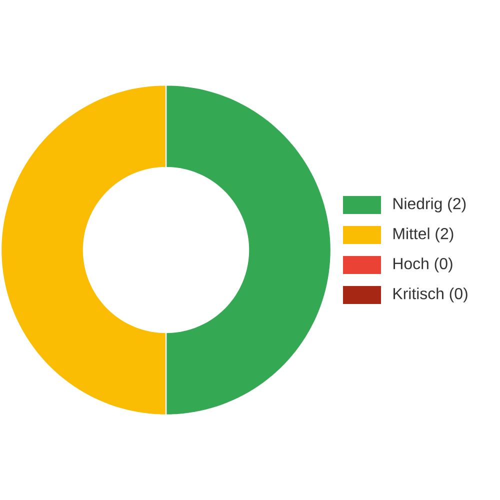  I want to click on legend-label: Kritisch (0), so click(431, 295).